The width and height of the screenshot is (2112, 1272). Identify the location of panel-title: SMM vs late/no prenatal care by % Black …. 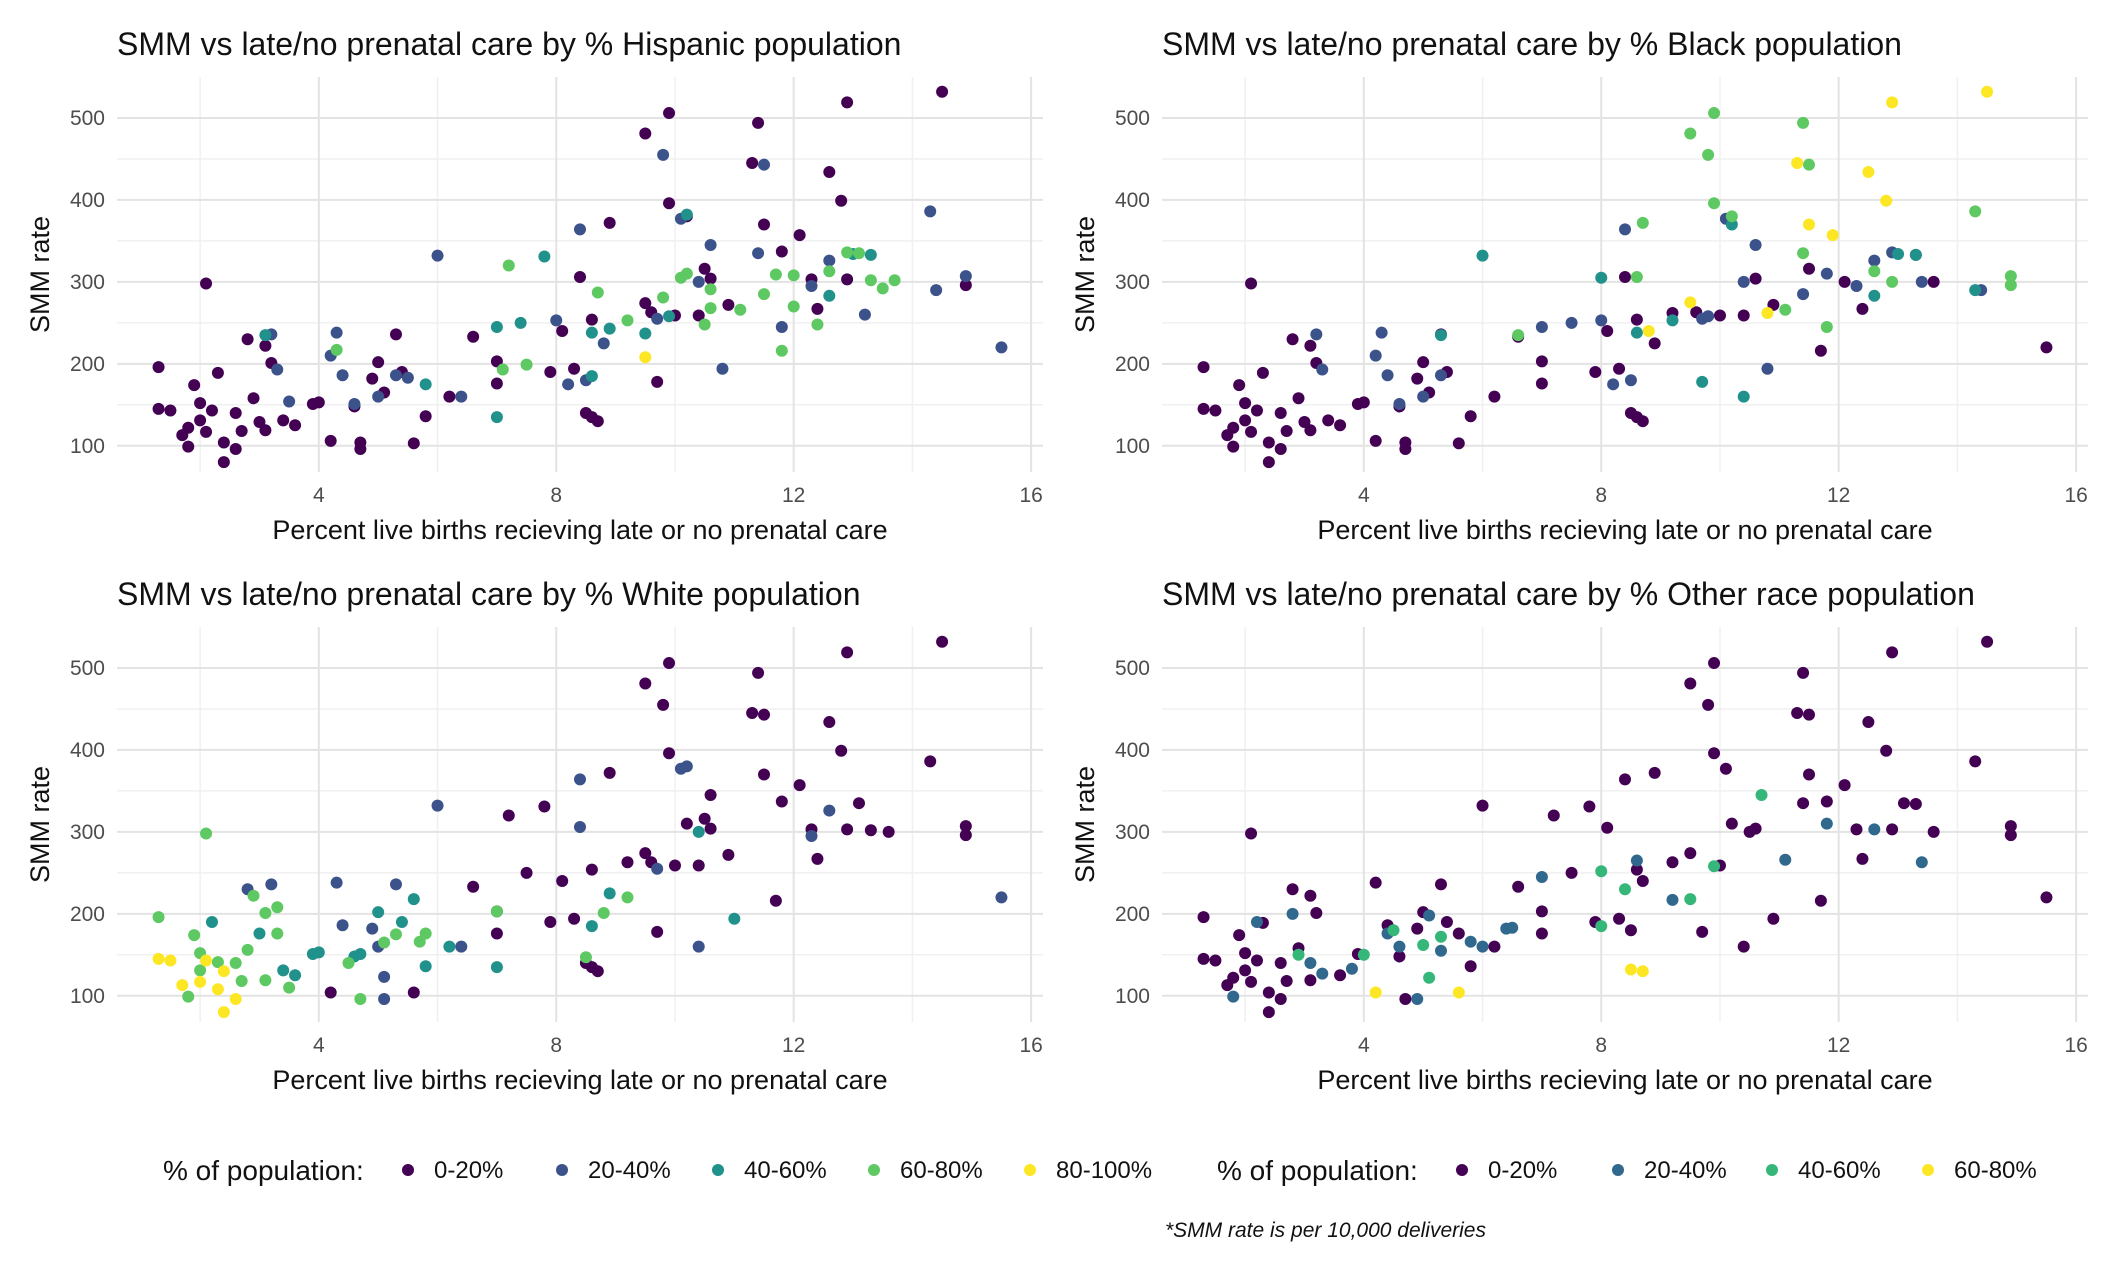
(1532, 44).